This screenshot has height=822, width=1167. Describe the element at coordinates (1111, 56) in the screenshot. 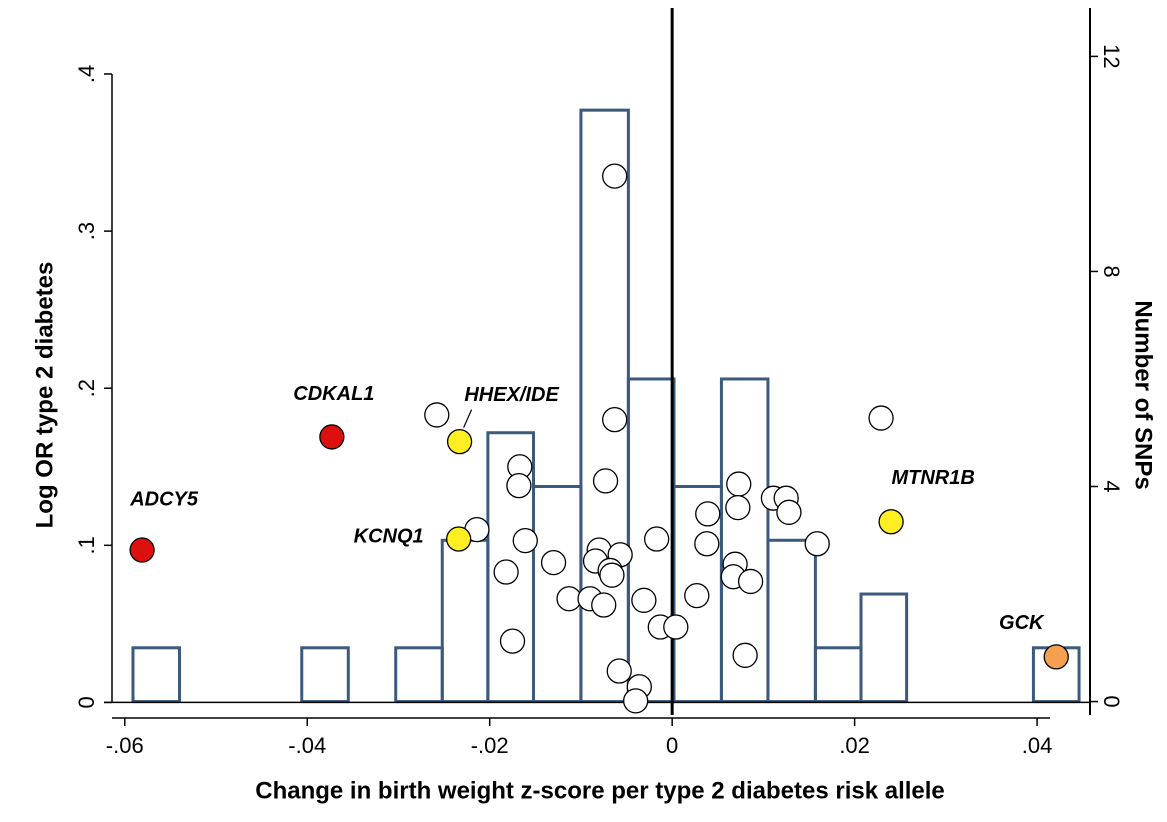

I see `y2-tick-label: 12` at that location.